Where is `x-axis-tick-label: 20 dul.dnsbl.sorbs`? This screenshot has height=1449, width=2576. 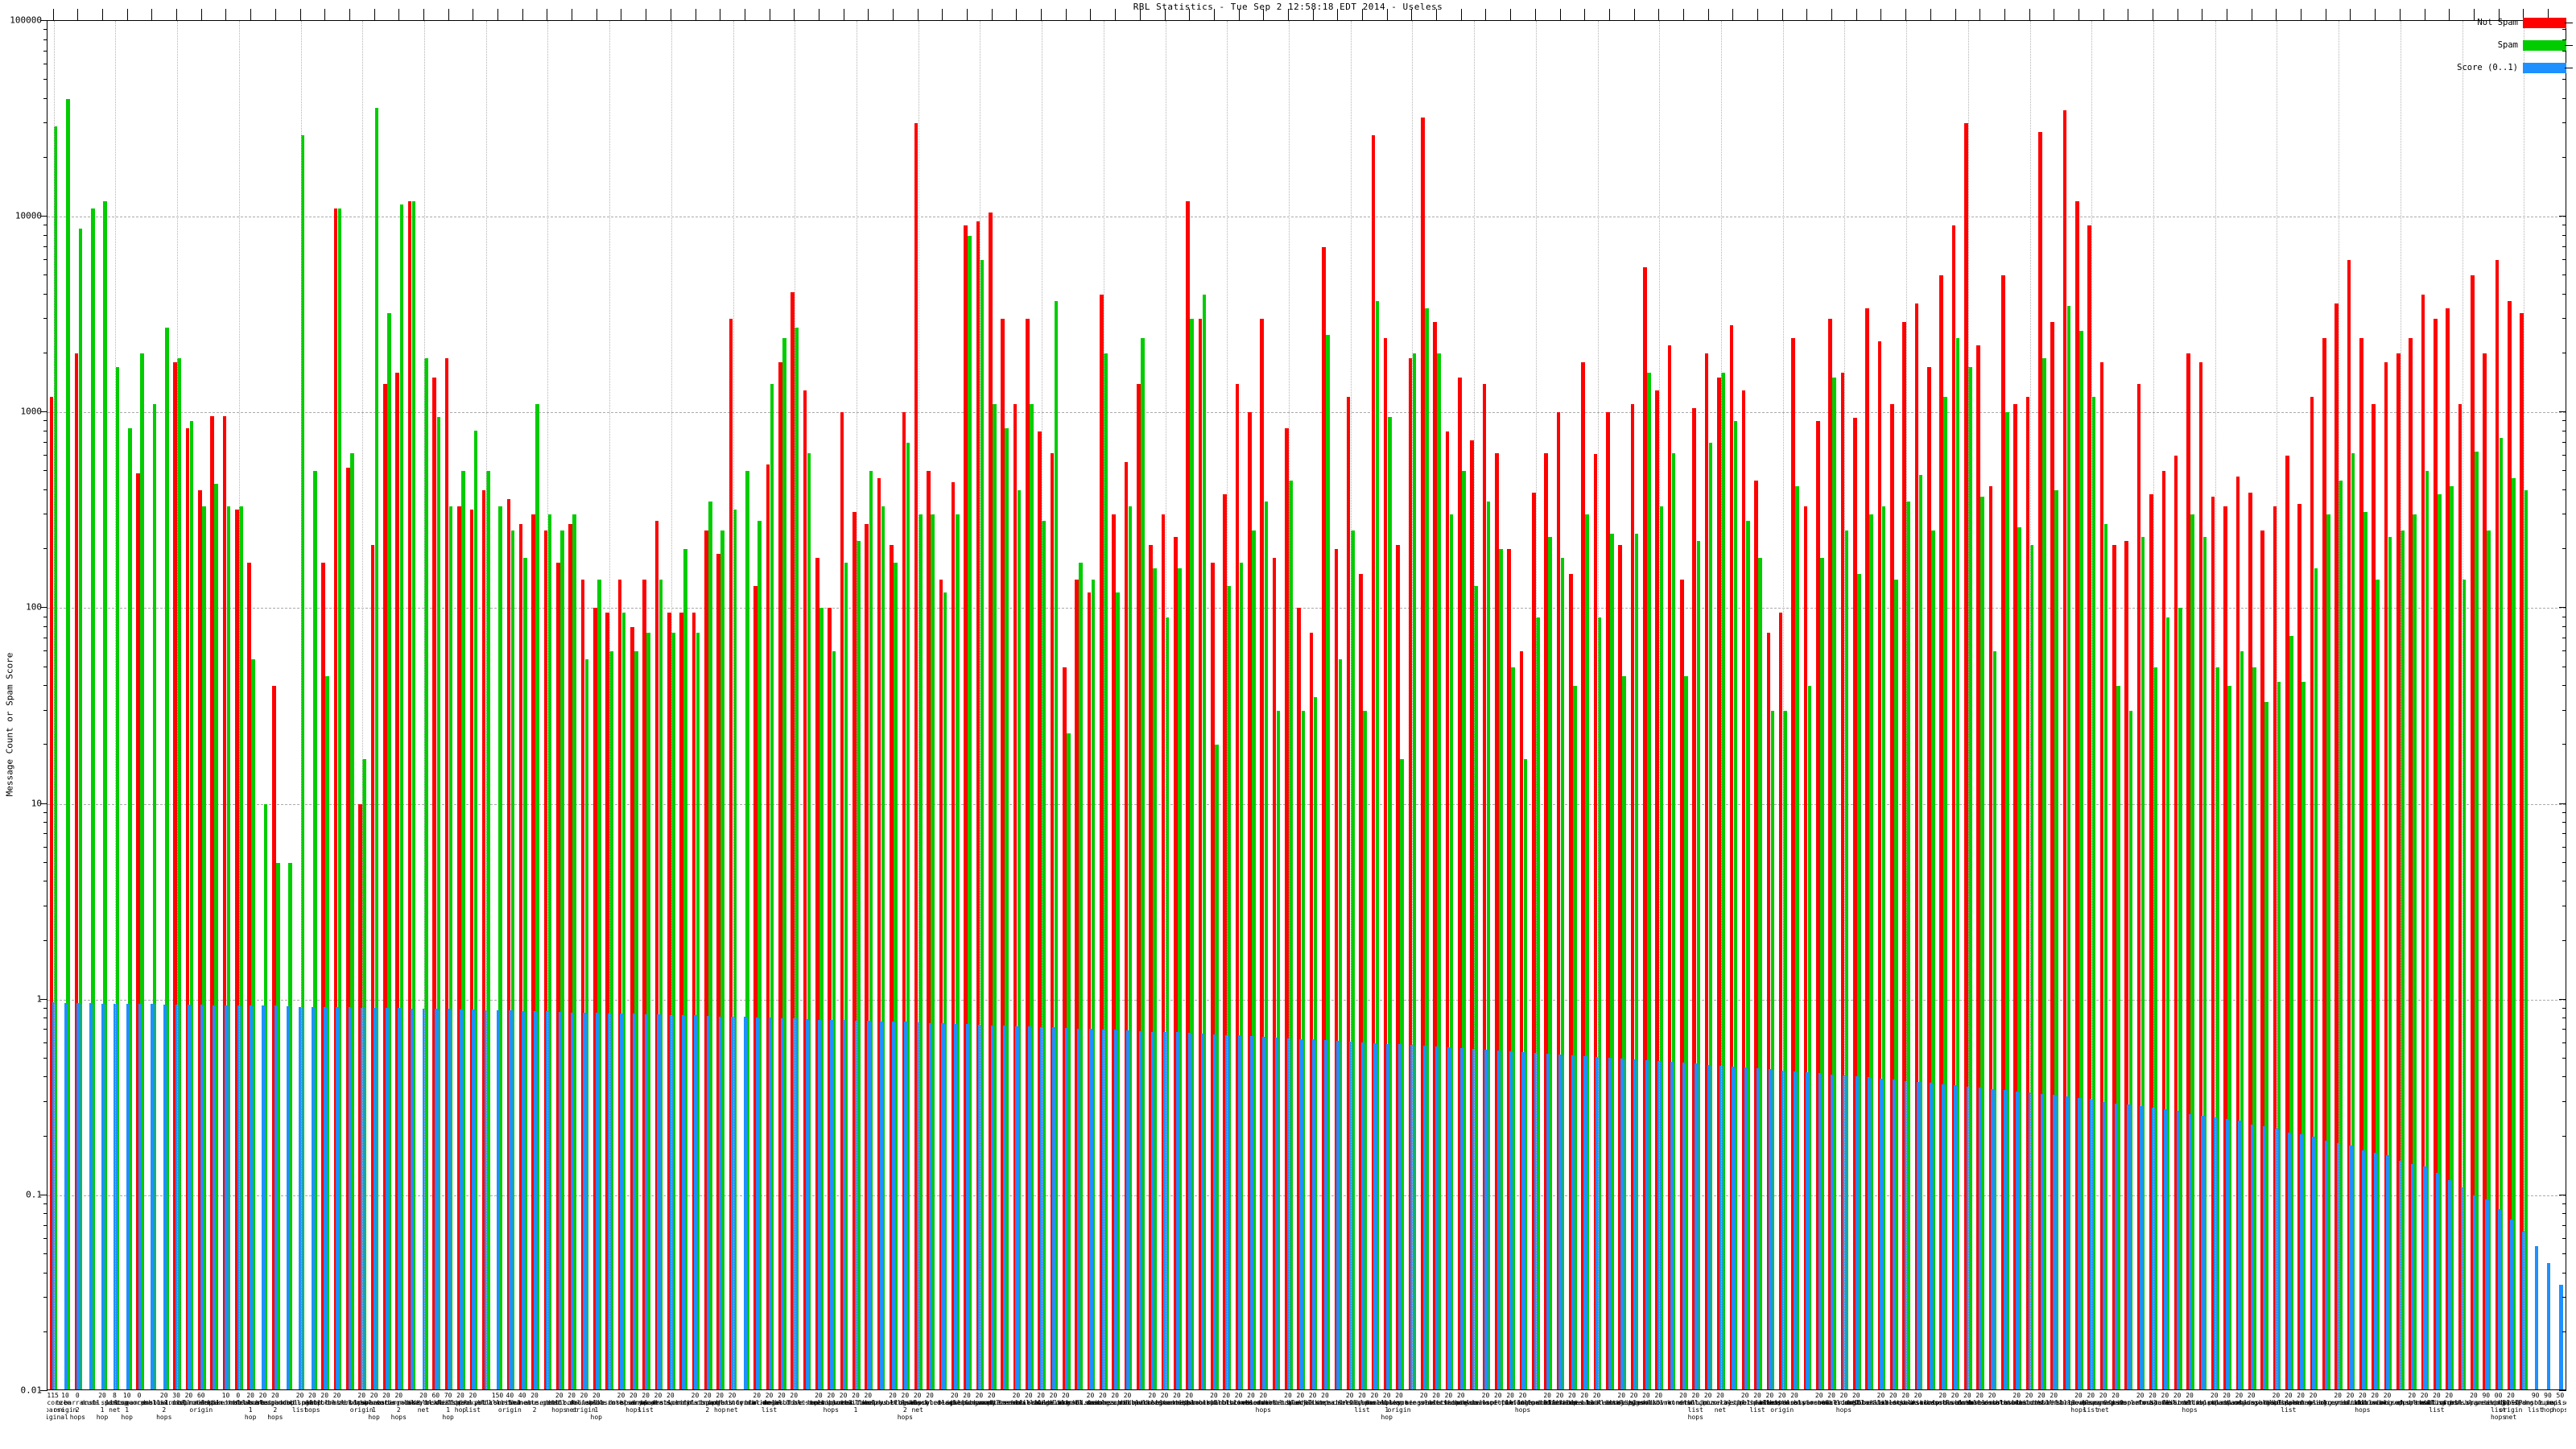
x-axis-tick-label: 20 dul.dnsbl.sorbs is located at coordinates (1905, 1399).